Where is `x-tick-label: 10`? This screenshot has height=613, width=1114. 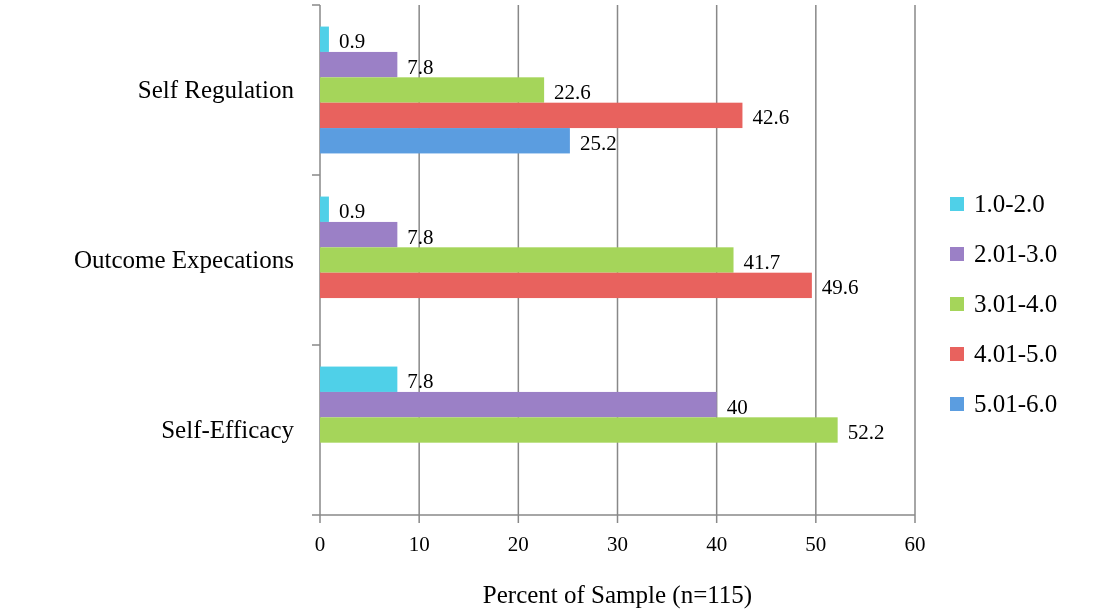
x-tick-label: 10 is located at coordinates (419, 544).